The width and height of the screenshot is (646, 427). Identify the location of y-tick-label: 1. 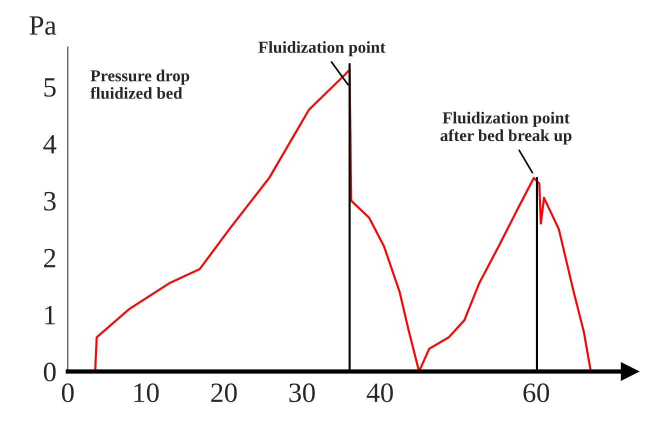
(50, 315).